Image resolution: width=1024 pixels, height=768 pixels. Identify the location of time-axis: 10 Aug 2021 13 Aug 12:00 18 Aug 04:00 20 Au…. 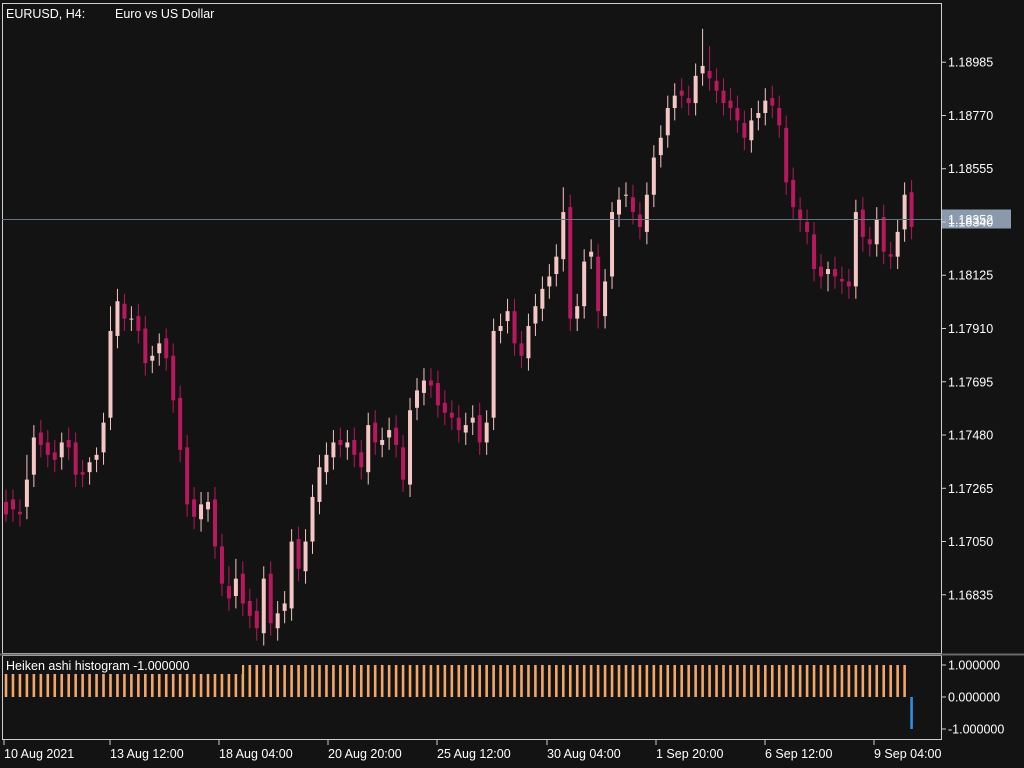
(472, 750).